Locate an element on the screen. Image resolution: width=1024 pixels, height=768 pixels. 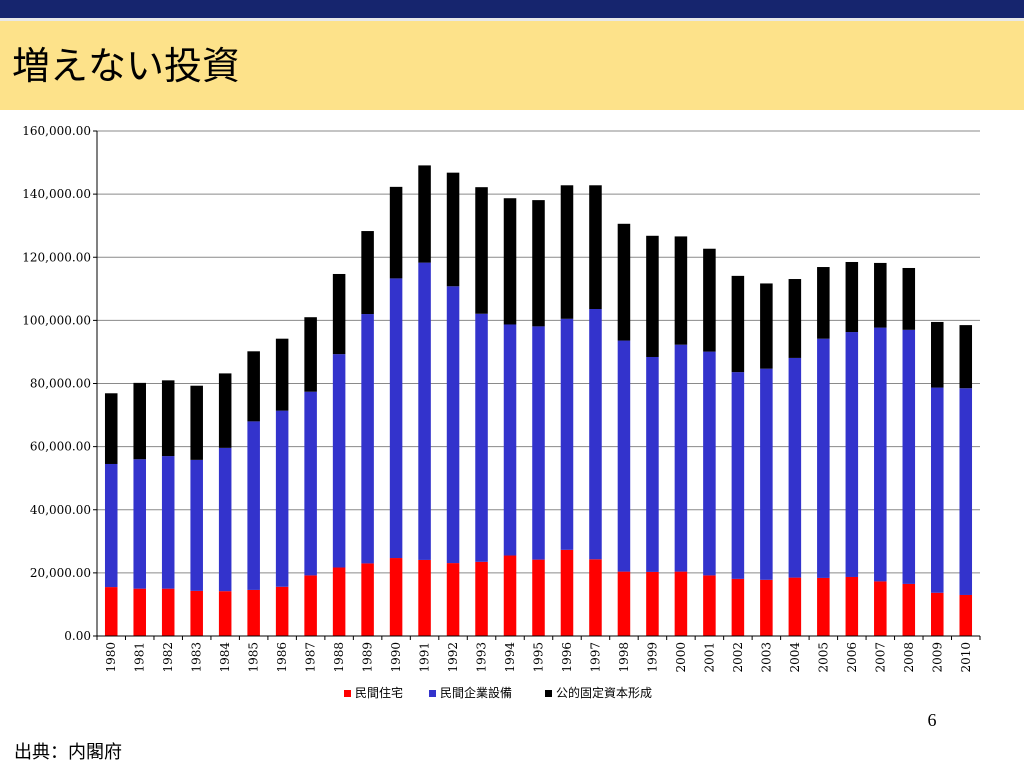
x-tick-label: 1989 is located at coordinates (368, 657).